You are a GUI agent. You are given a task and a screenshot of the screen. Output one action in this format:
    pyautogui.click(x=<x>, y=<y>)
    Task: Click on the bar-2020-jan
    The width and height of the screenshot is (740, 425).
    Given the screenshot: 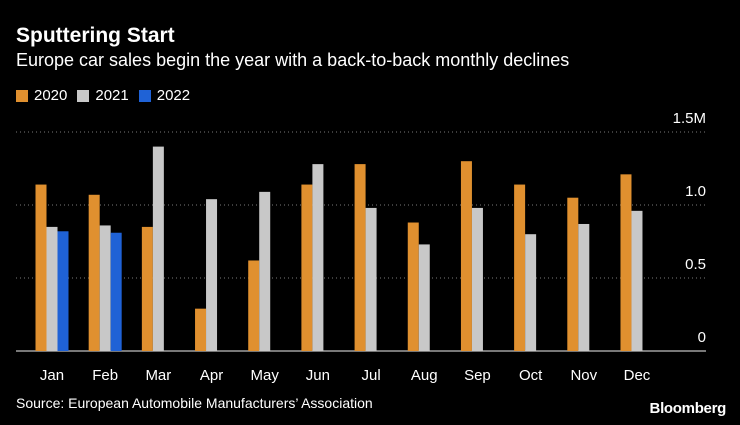 What is the action you would take?
    pyautogui.click(x=41, y=267)
    